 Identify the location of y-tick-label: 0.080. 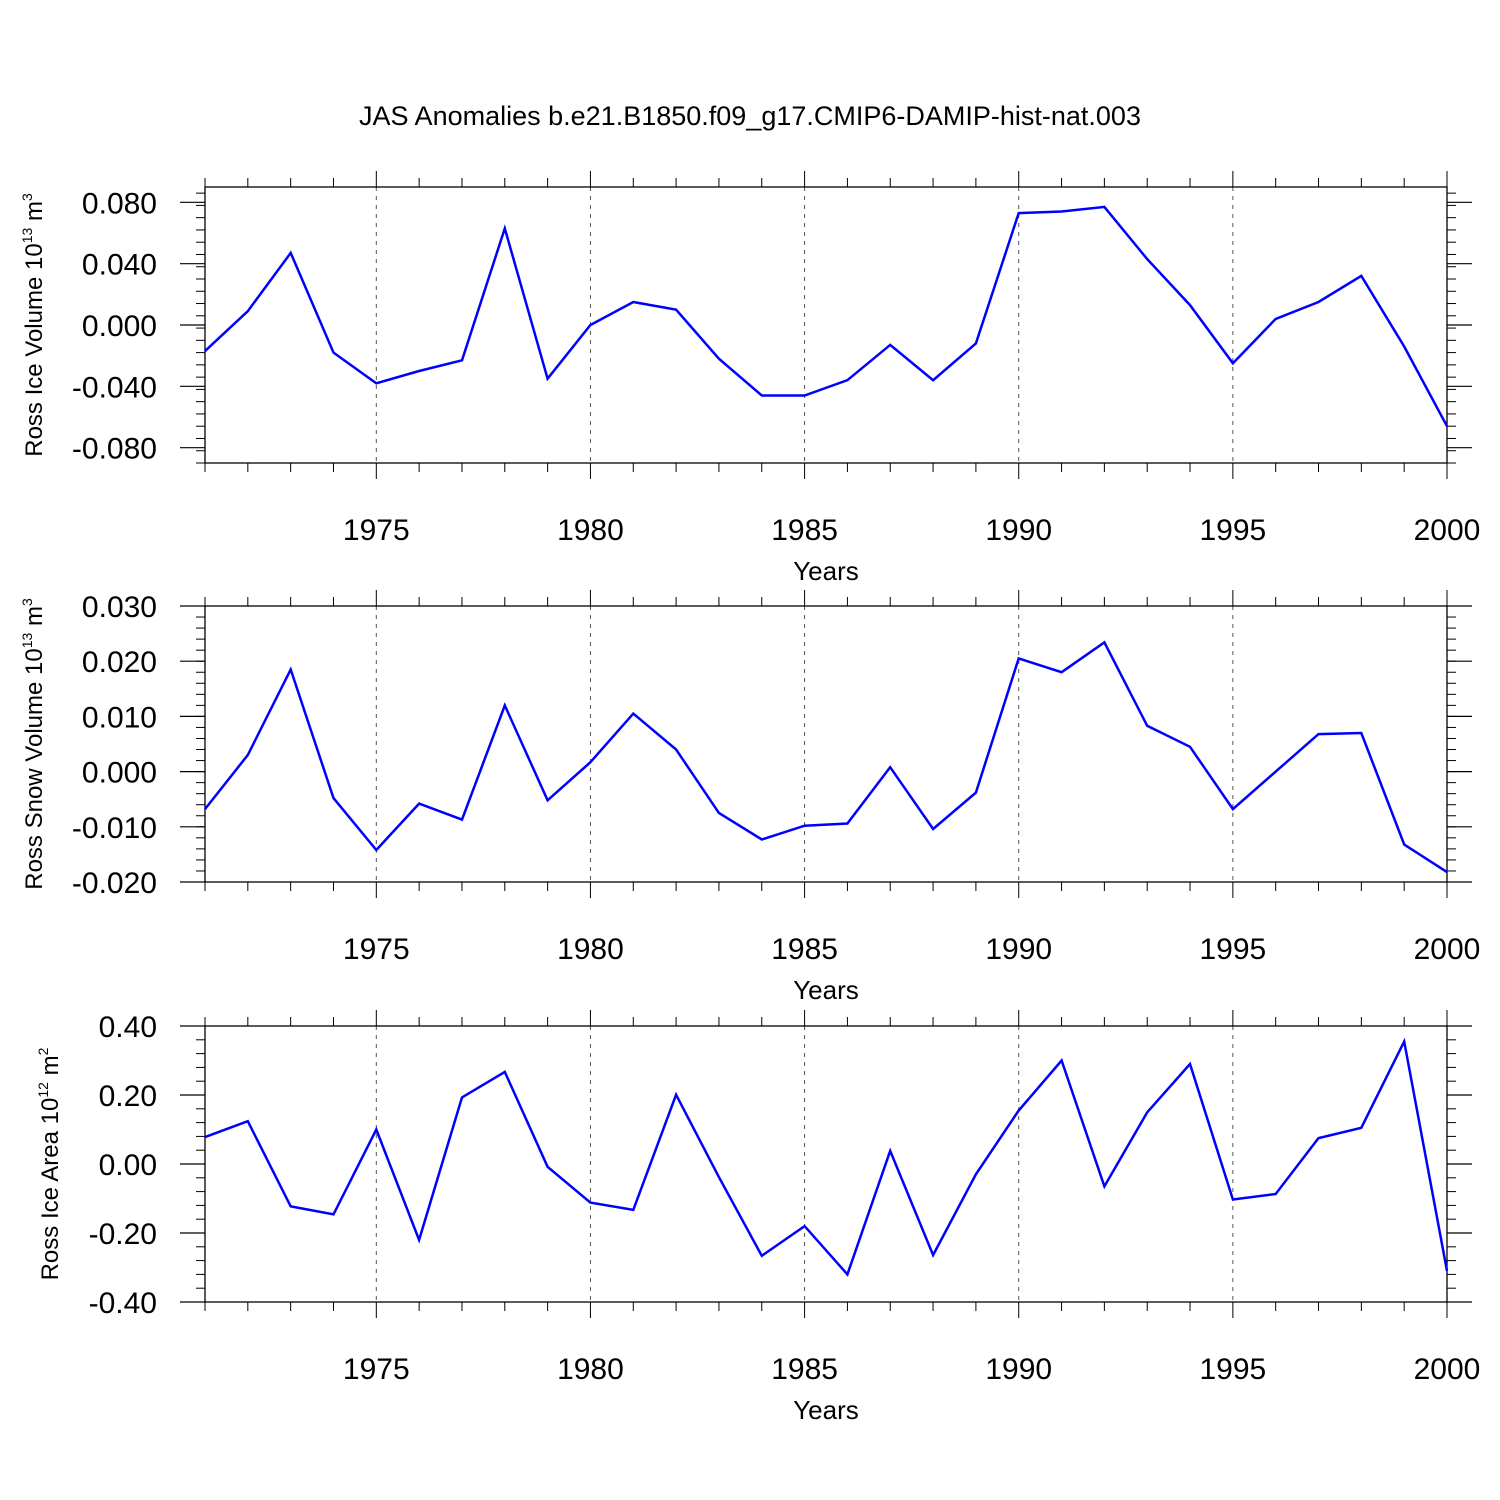
(119, 203).